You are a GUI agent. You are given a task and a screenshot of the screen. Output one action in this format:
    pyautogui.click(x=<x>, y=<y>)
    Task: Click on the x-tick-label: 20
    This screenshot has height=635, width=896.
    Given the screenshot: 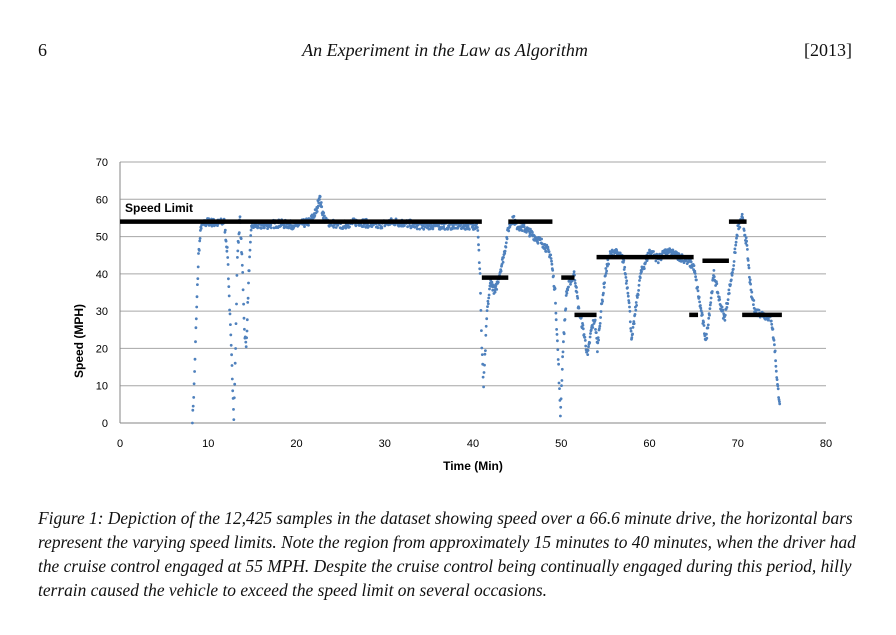 What is the action you would take?
    pyautogui.click(x=296, y=444)
    